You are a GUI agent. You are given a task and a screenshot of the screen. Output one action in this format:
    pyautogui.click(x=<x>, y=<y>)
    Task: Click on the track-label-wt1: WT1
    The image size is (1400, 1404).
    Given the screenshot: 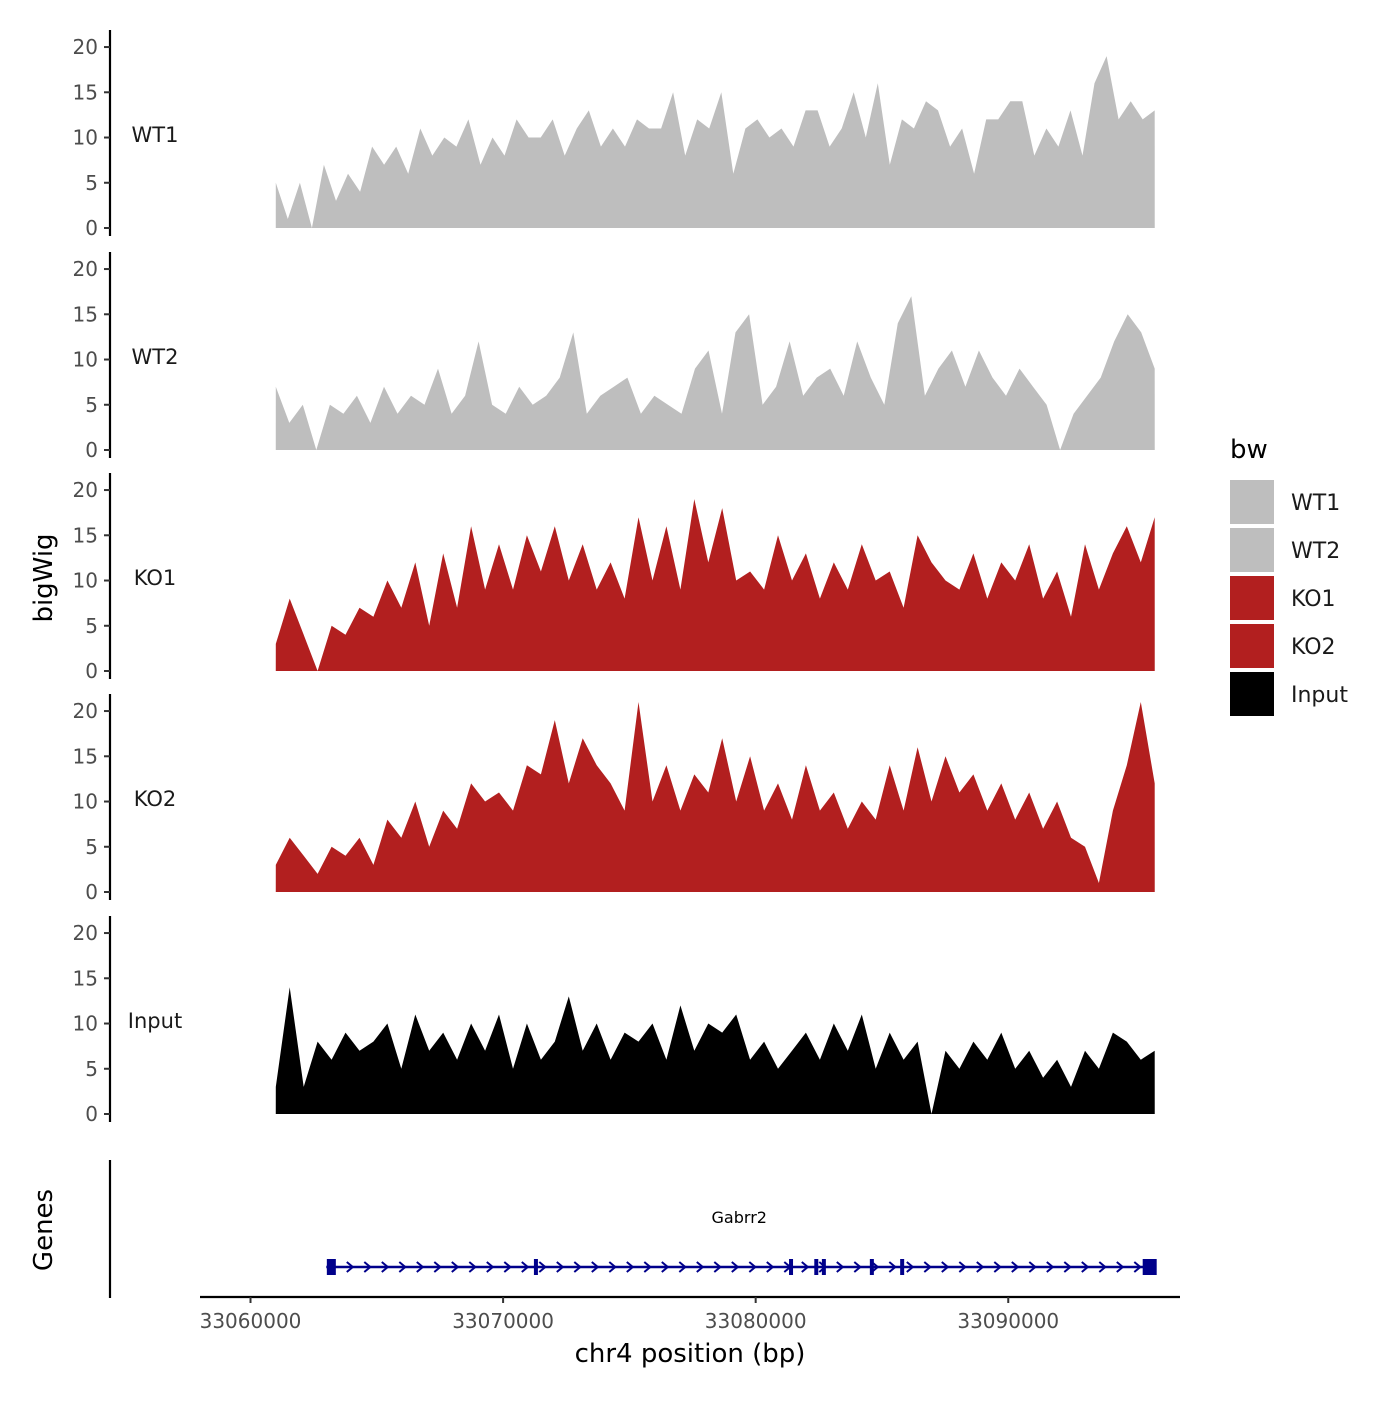 What is the action you would take?
    pyautogui.click(x=155, y=135)
    